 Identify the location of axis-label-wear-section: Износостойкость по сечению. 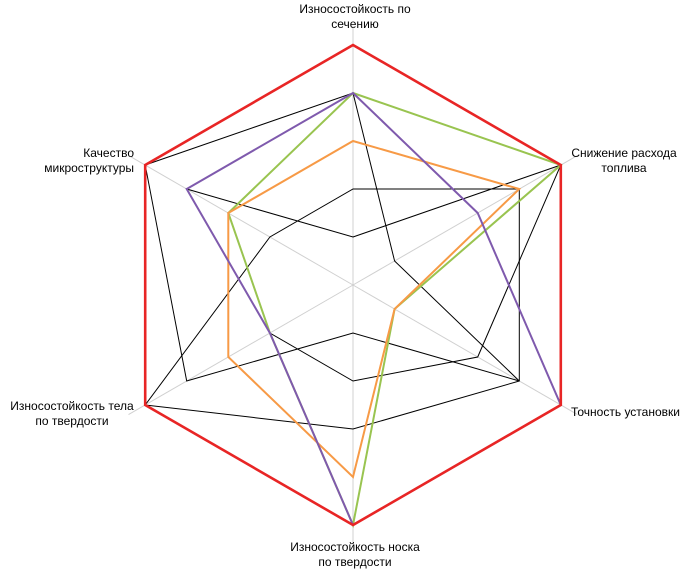
(355, 16).